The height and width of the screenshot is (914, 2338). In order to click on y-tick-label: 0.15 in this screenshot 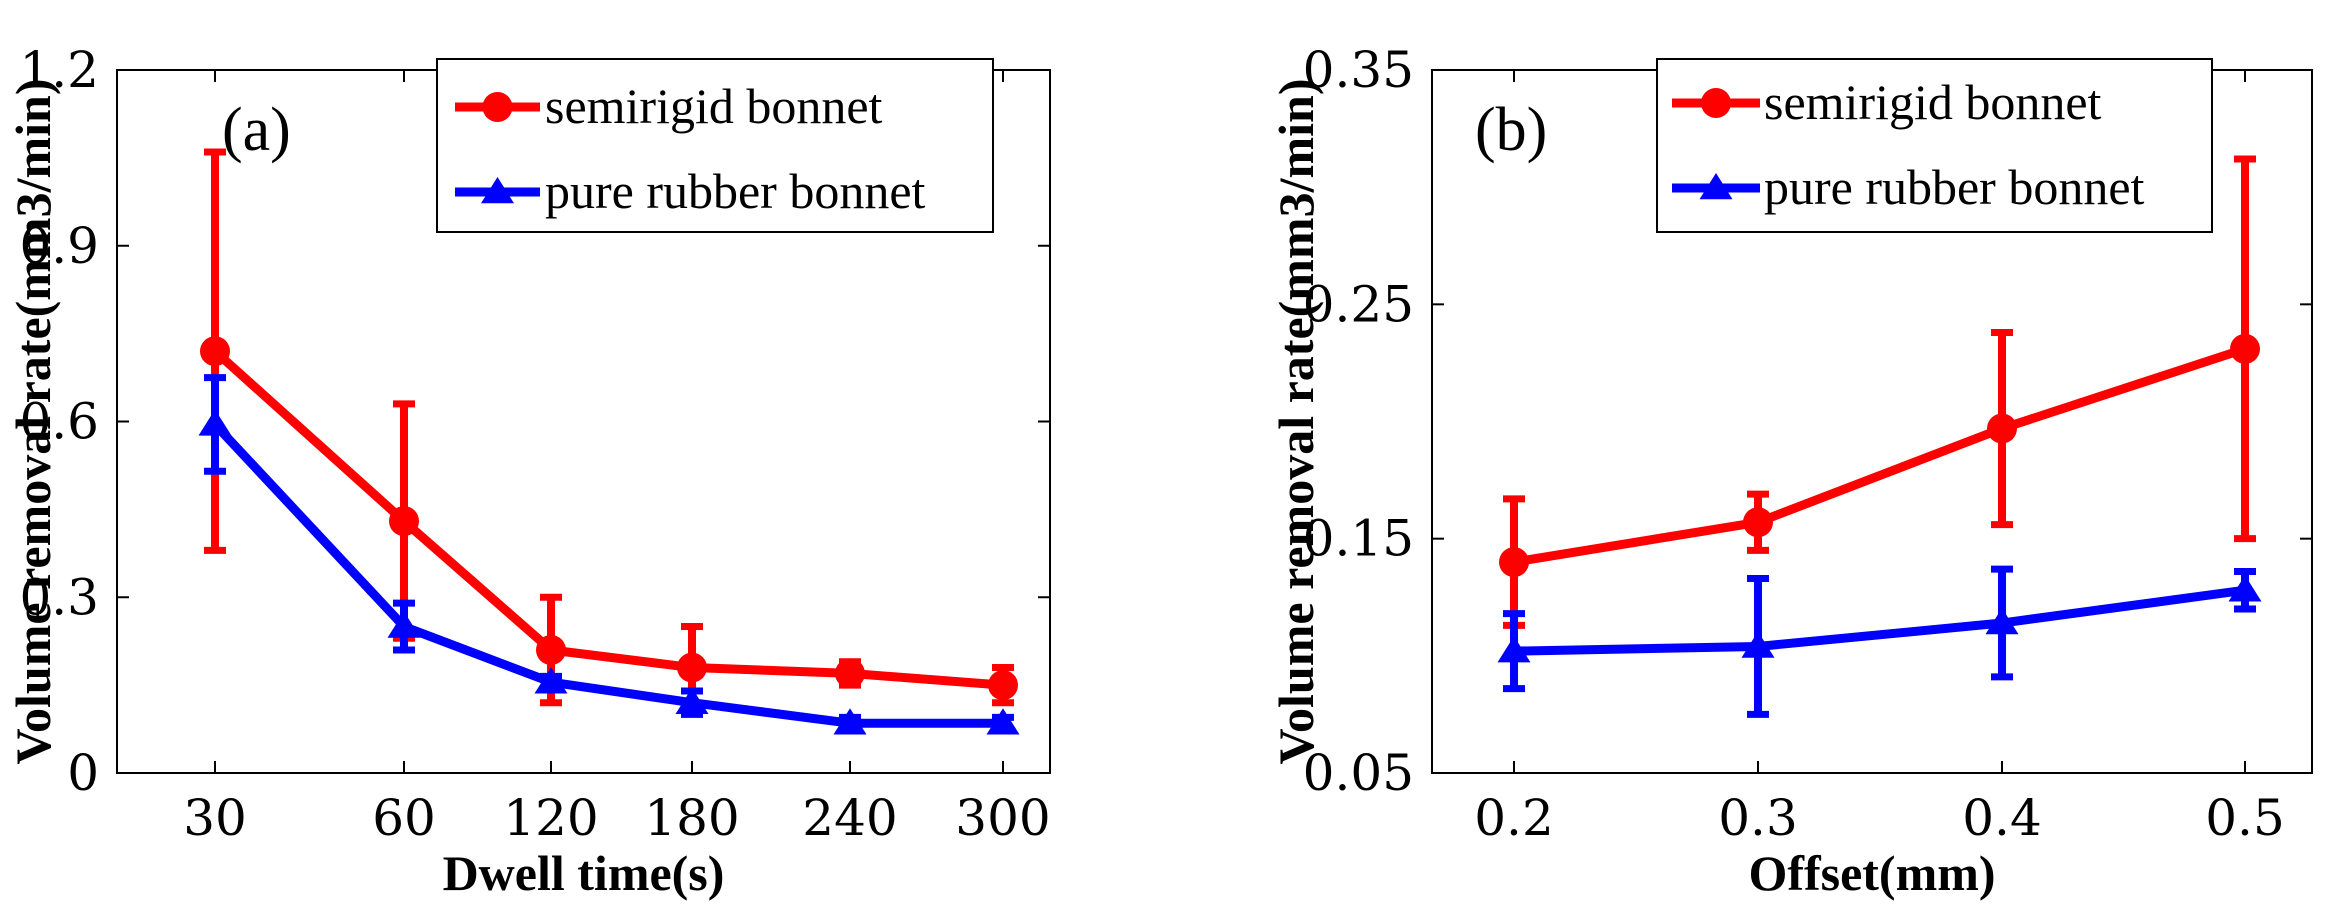, I will do `click(1358, 539)`.